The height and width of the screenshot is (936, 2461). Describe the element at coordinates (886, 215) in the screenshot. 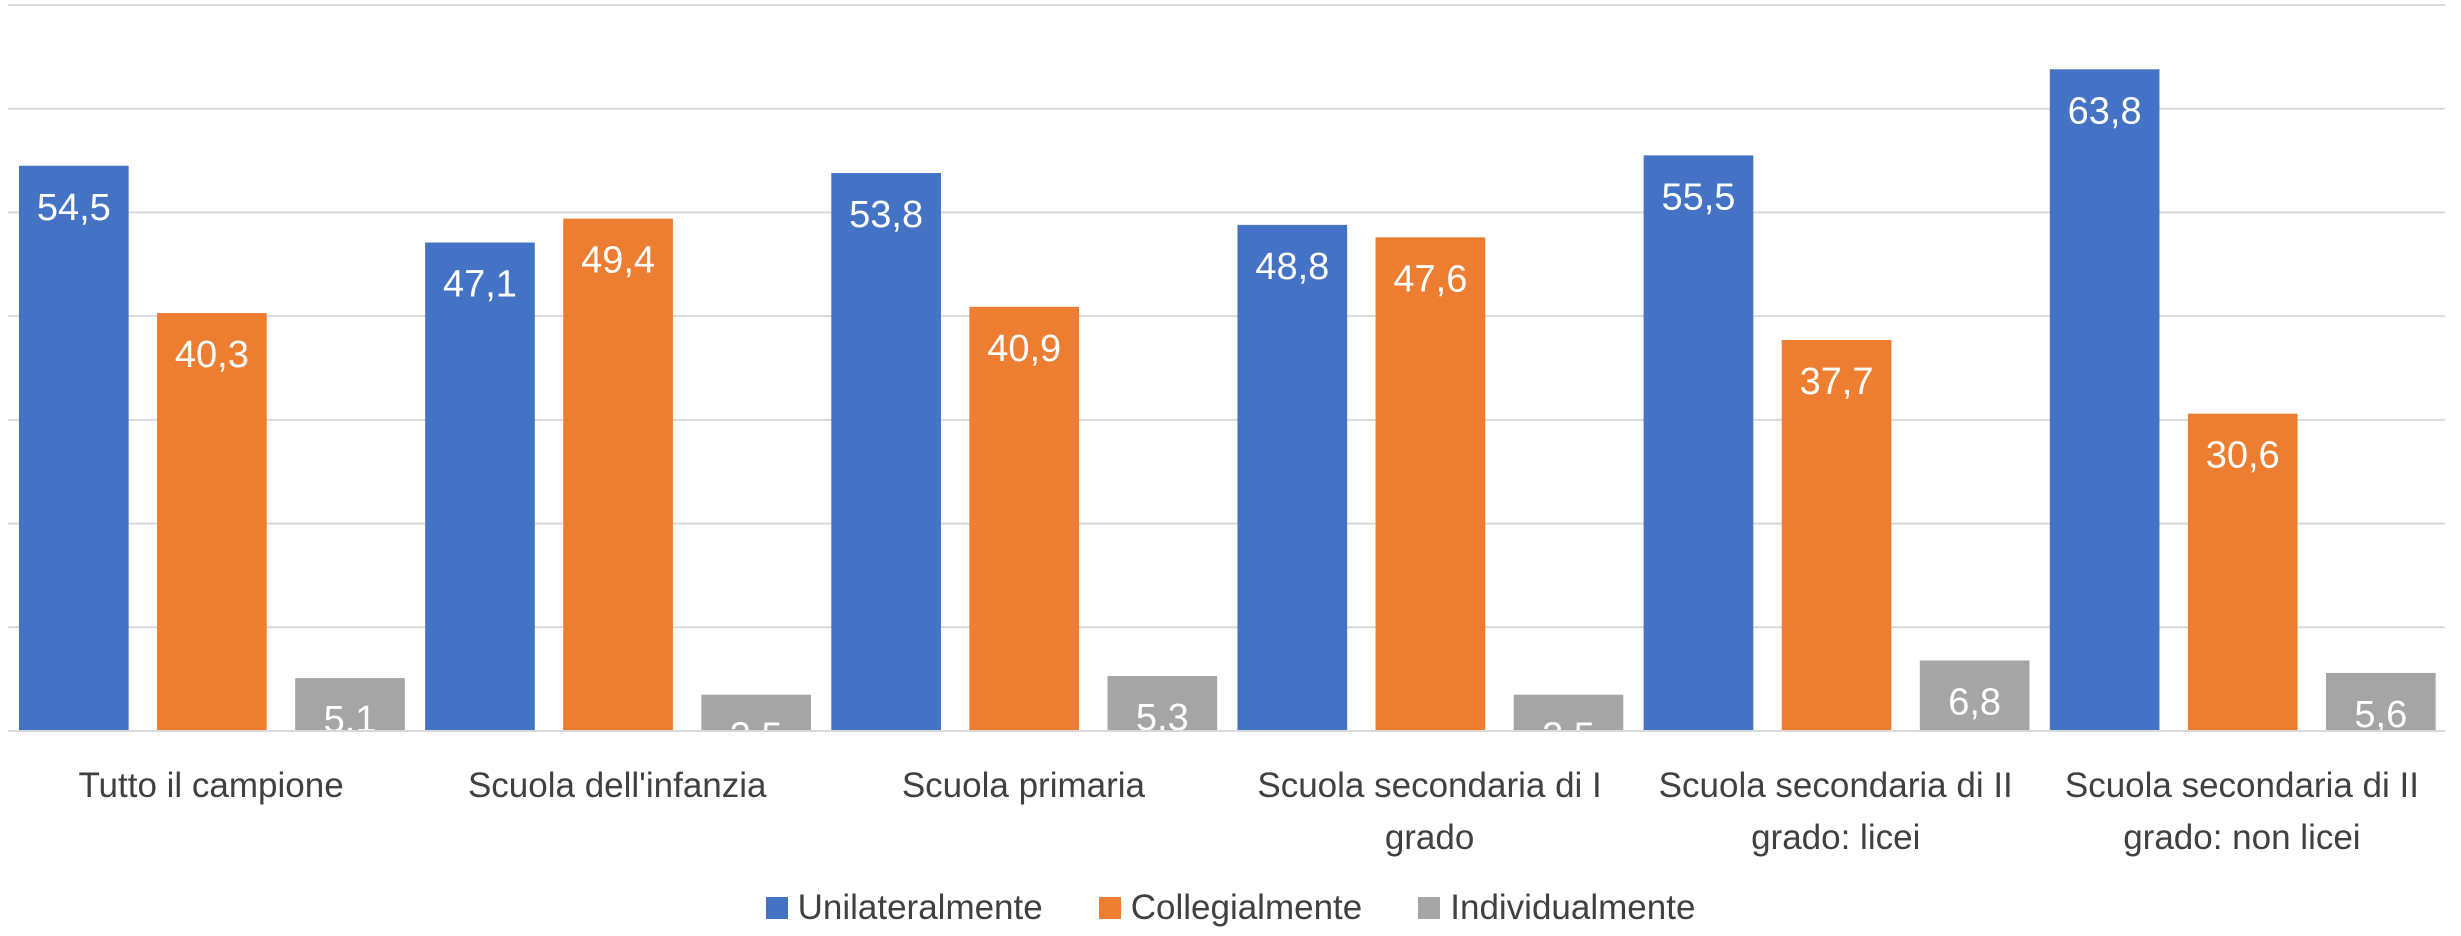

I see `data-label: 53,8` at that location.